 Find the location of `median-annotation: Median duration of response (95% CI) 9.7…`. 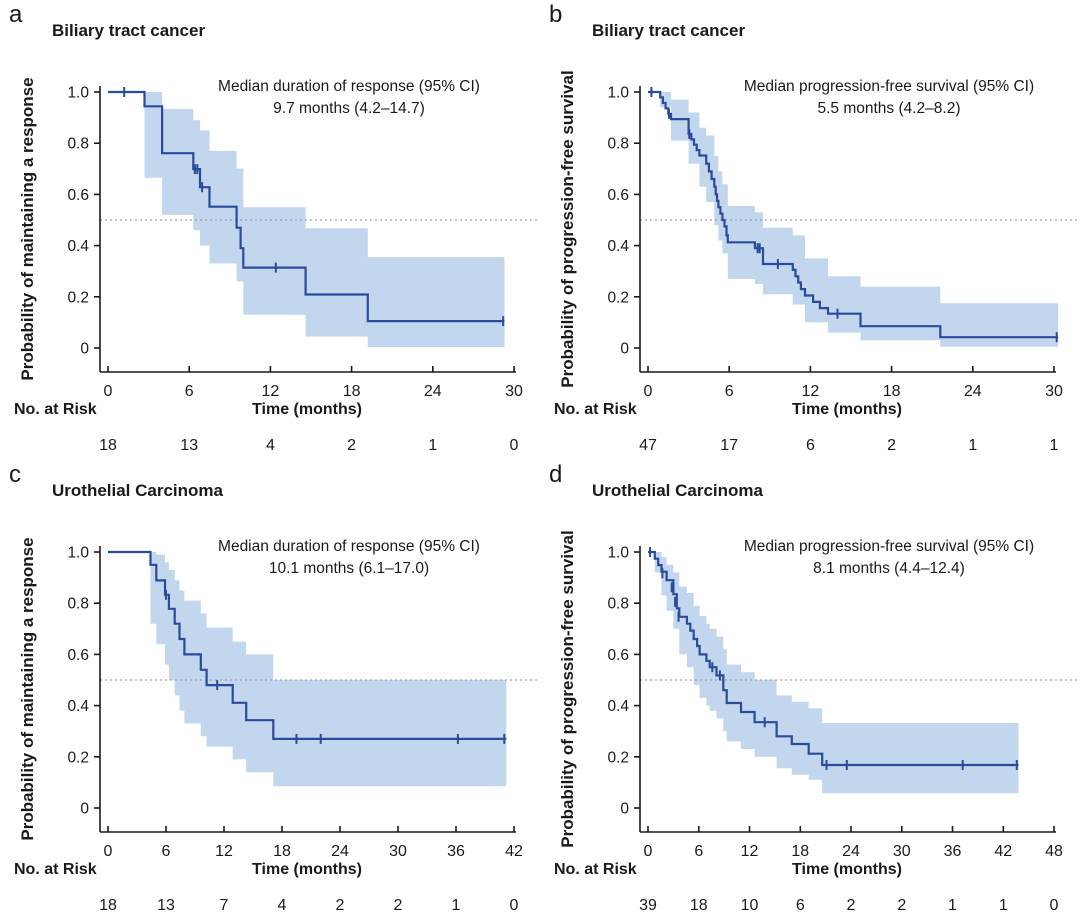

median-annotation: Median duration of response (95% CI) 9.7… is located at coordinates (349, 98).